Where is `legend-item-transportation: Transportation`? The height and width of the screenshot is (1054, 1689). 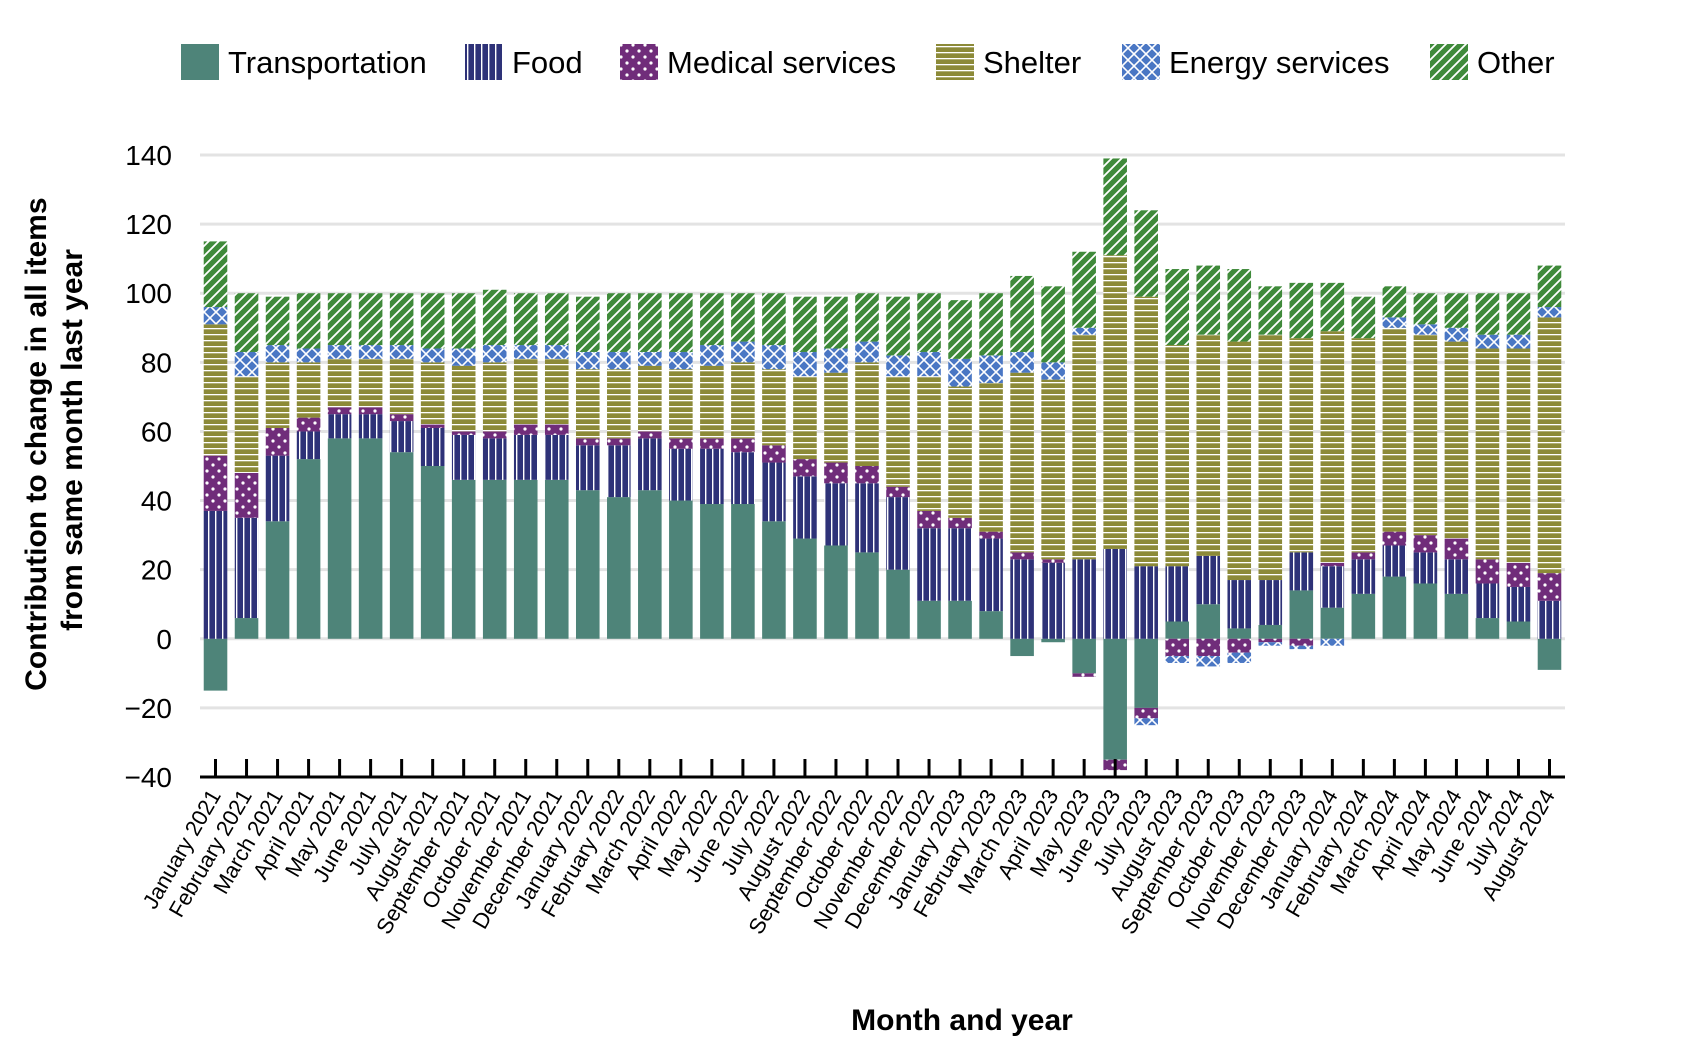 legend-item-transportation: Transportation is located at coordinates (304, 62).